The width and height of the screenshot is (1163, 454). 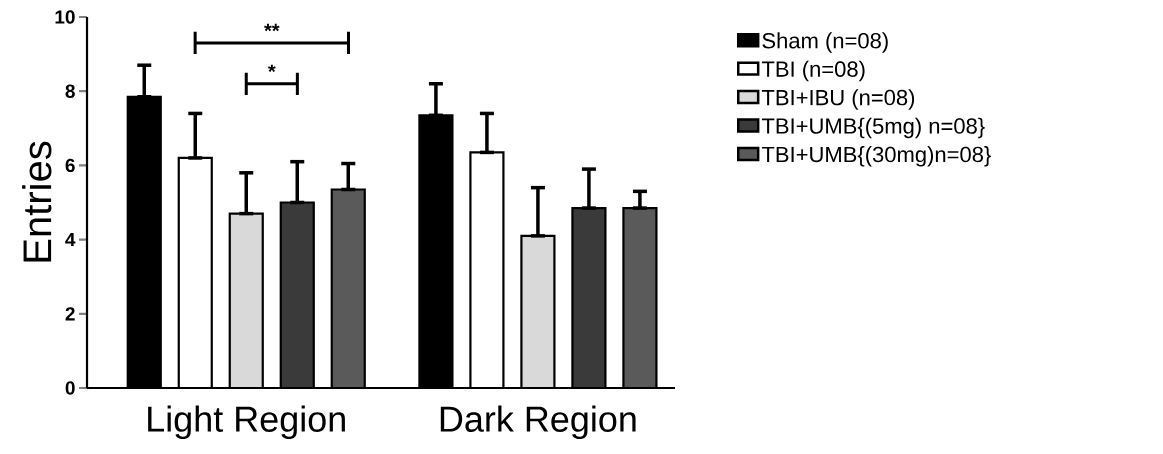 What do you see at coordinates (272, 27) in the screenshot?
I see `annotation: **` at bounding box center [272, 27].